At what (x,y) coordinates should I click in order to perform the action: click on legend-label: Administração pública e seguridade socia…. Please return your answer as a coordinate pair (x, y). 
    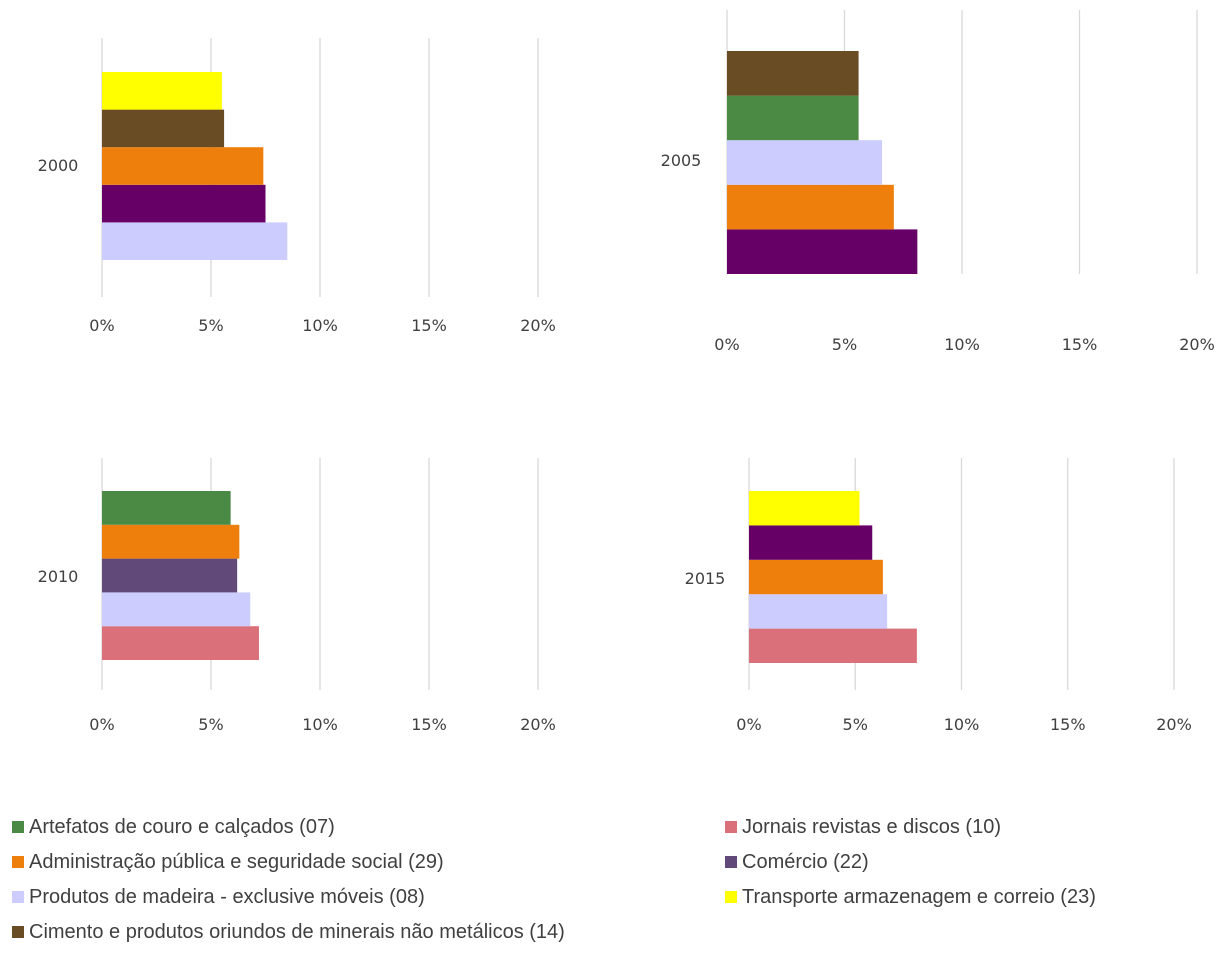
    Looking at the image, I should click on (236, 861).